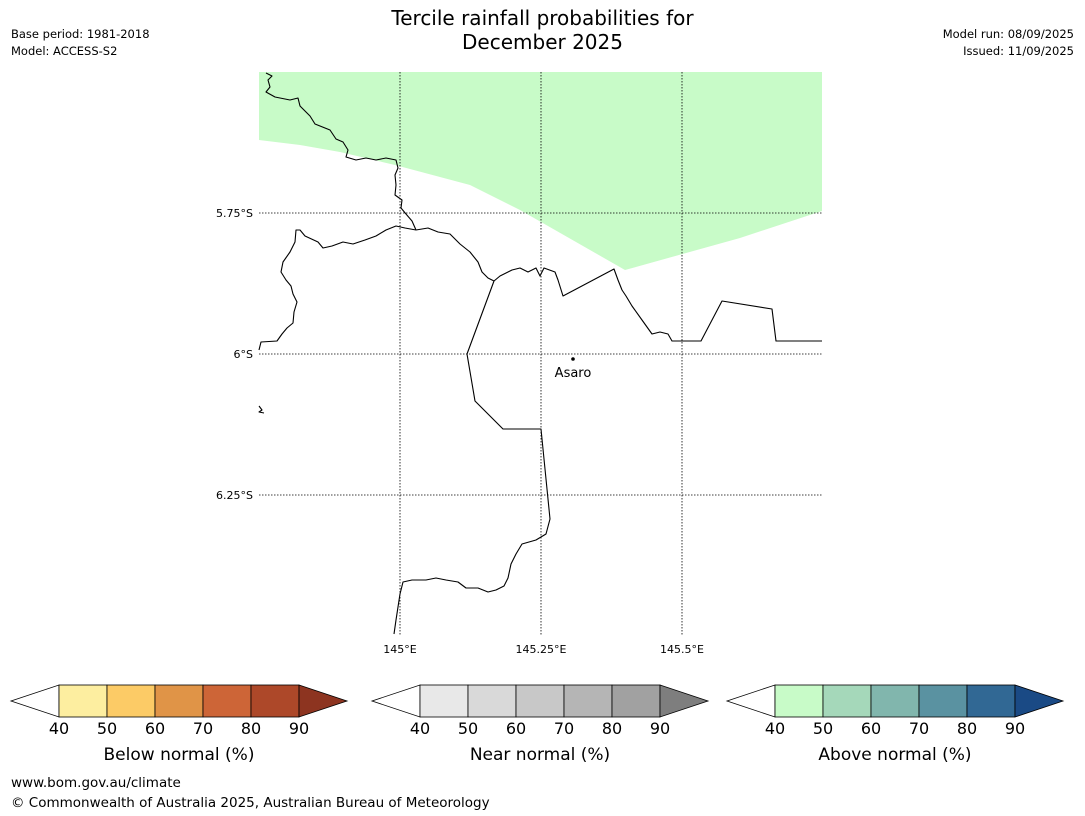 This screenshot has width=1085, height=816. I want to click on boundary-central, so click(337, 288).